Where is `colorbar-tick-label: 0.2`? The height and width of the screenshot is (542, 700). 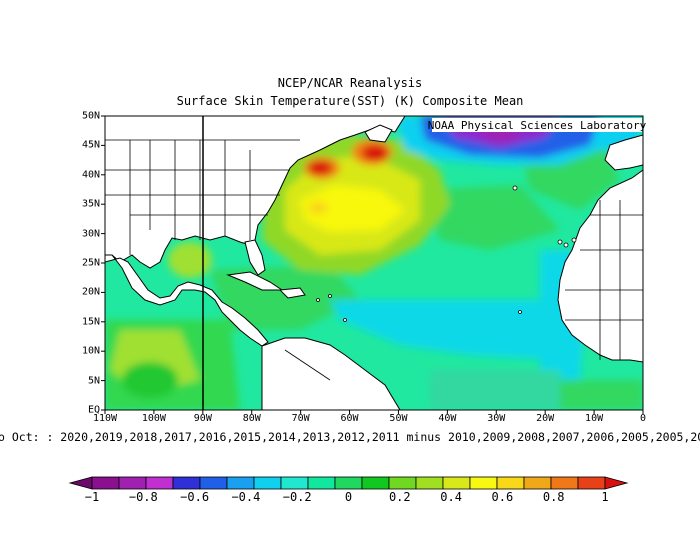 colorbar-tick-label: 0.2 is located at coordinates (399, 497).